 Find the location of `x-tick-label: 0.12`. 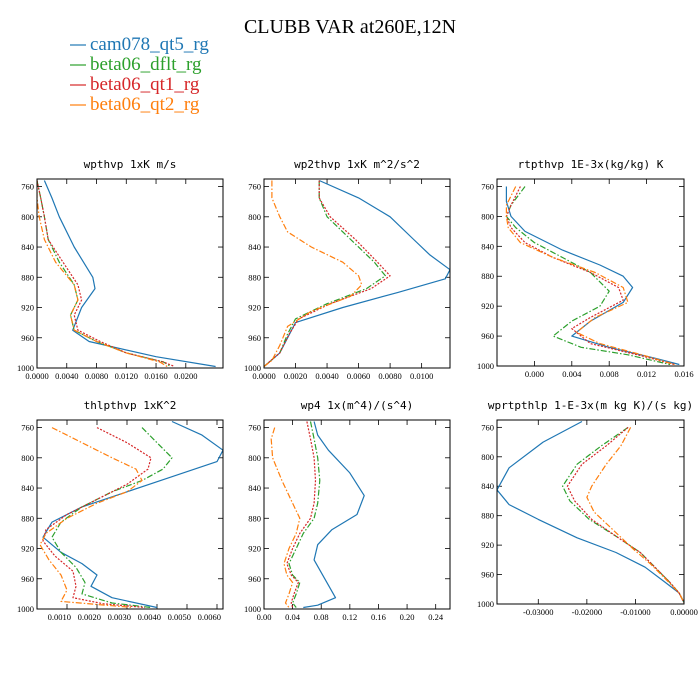

x-tick-label: 0.12 is located at coordinates (349, 617).